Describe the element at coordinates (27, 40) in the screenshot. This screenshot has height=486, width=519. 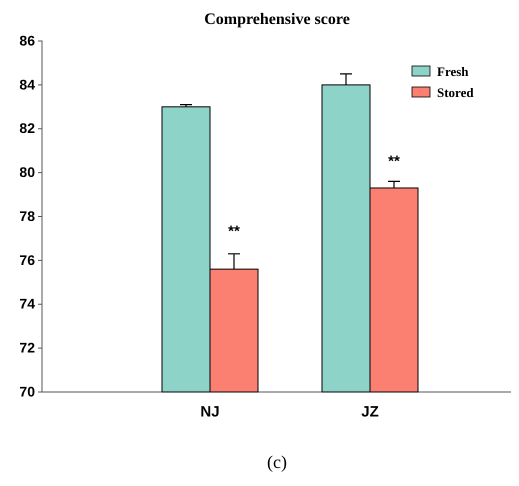
I see `y-tick-label: 86` at that location.